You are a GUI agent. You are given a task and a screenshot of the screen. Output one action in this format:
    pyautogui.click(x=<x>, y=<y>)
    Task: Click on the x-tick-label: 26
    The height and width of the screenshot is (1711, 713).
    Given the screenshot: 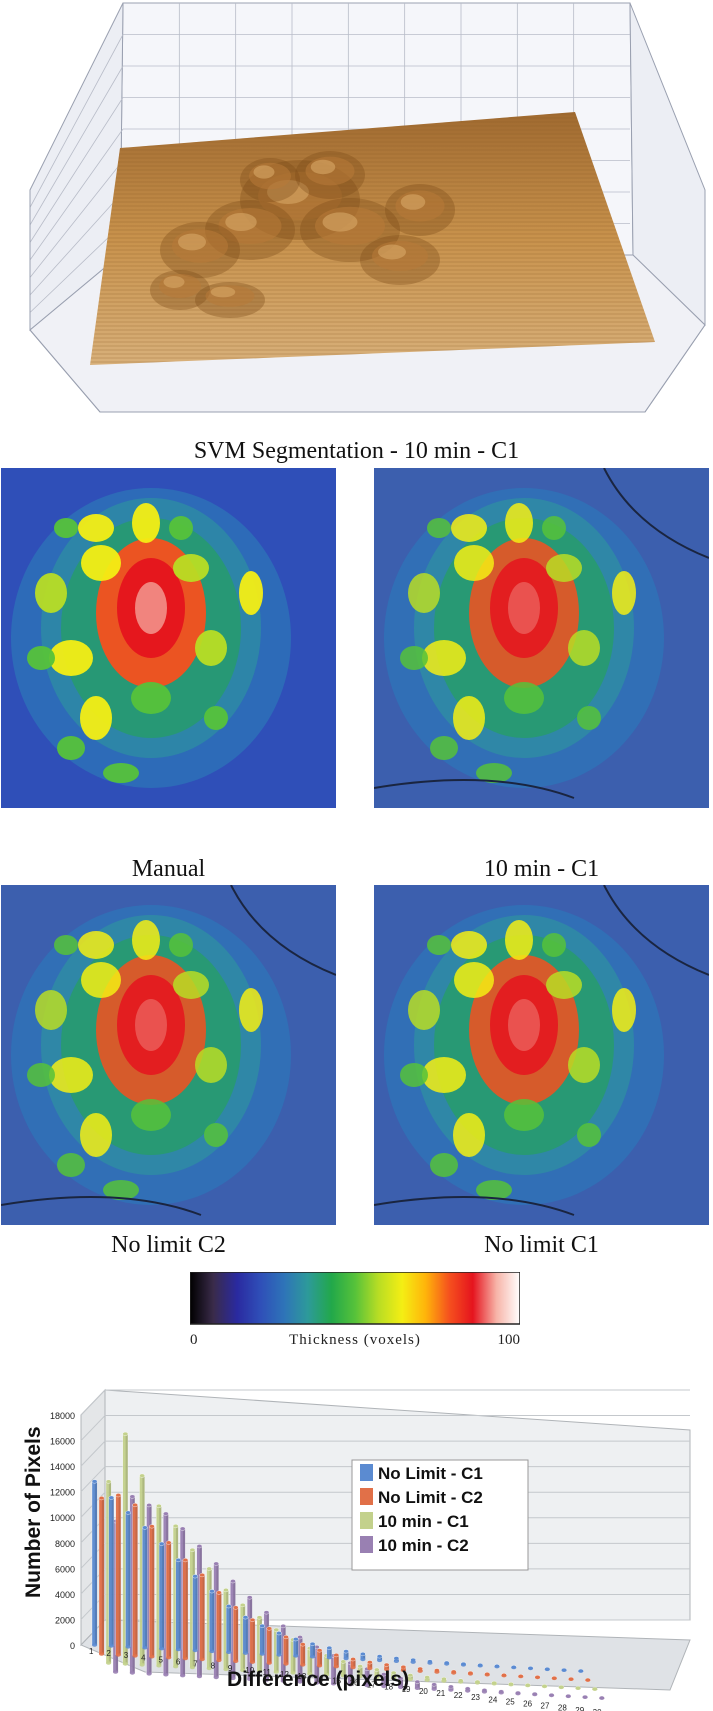 What is the action you would take?
    pyautogui.click(x=527, y=1704)
    